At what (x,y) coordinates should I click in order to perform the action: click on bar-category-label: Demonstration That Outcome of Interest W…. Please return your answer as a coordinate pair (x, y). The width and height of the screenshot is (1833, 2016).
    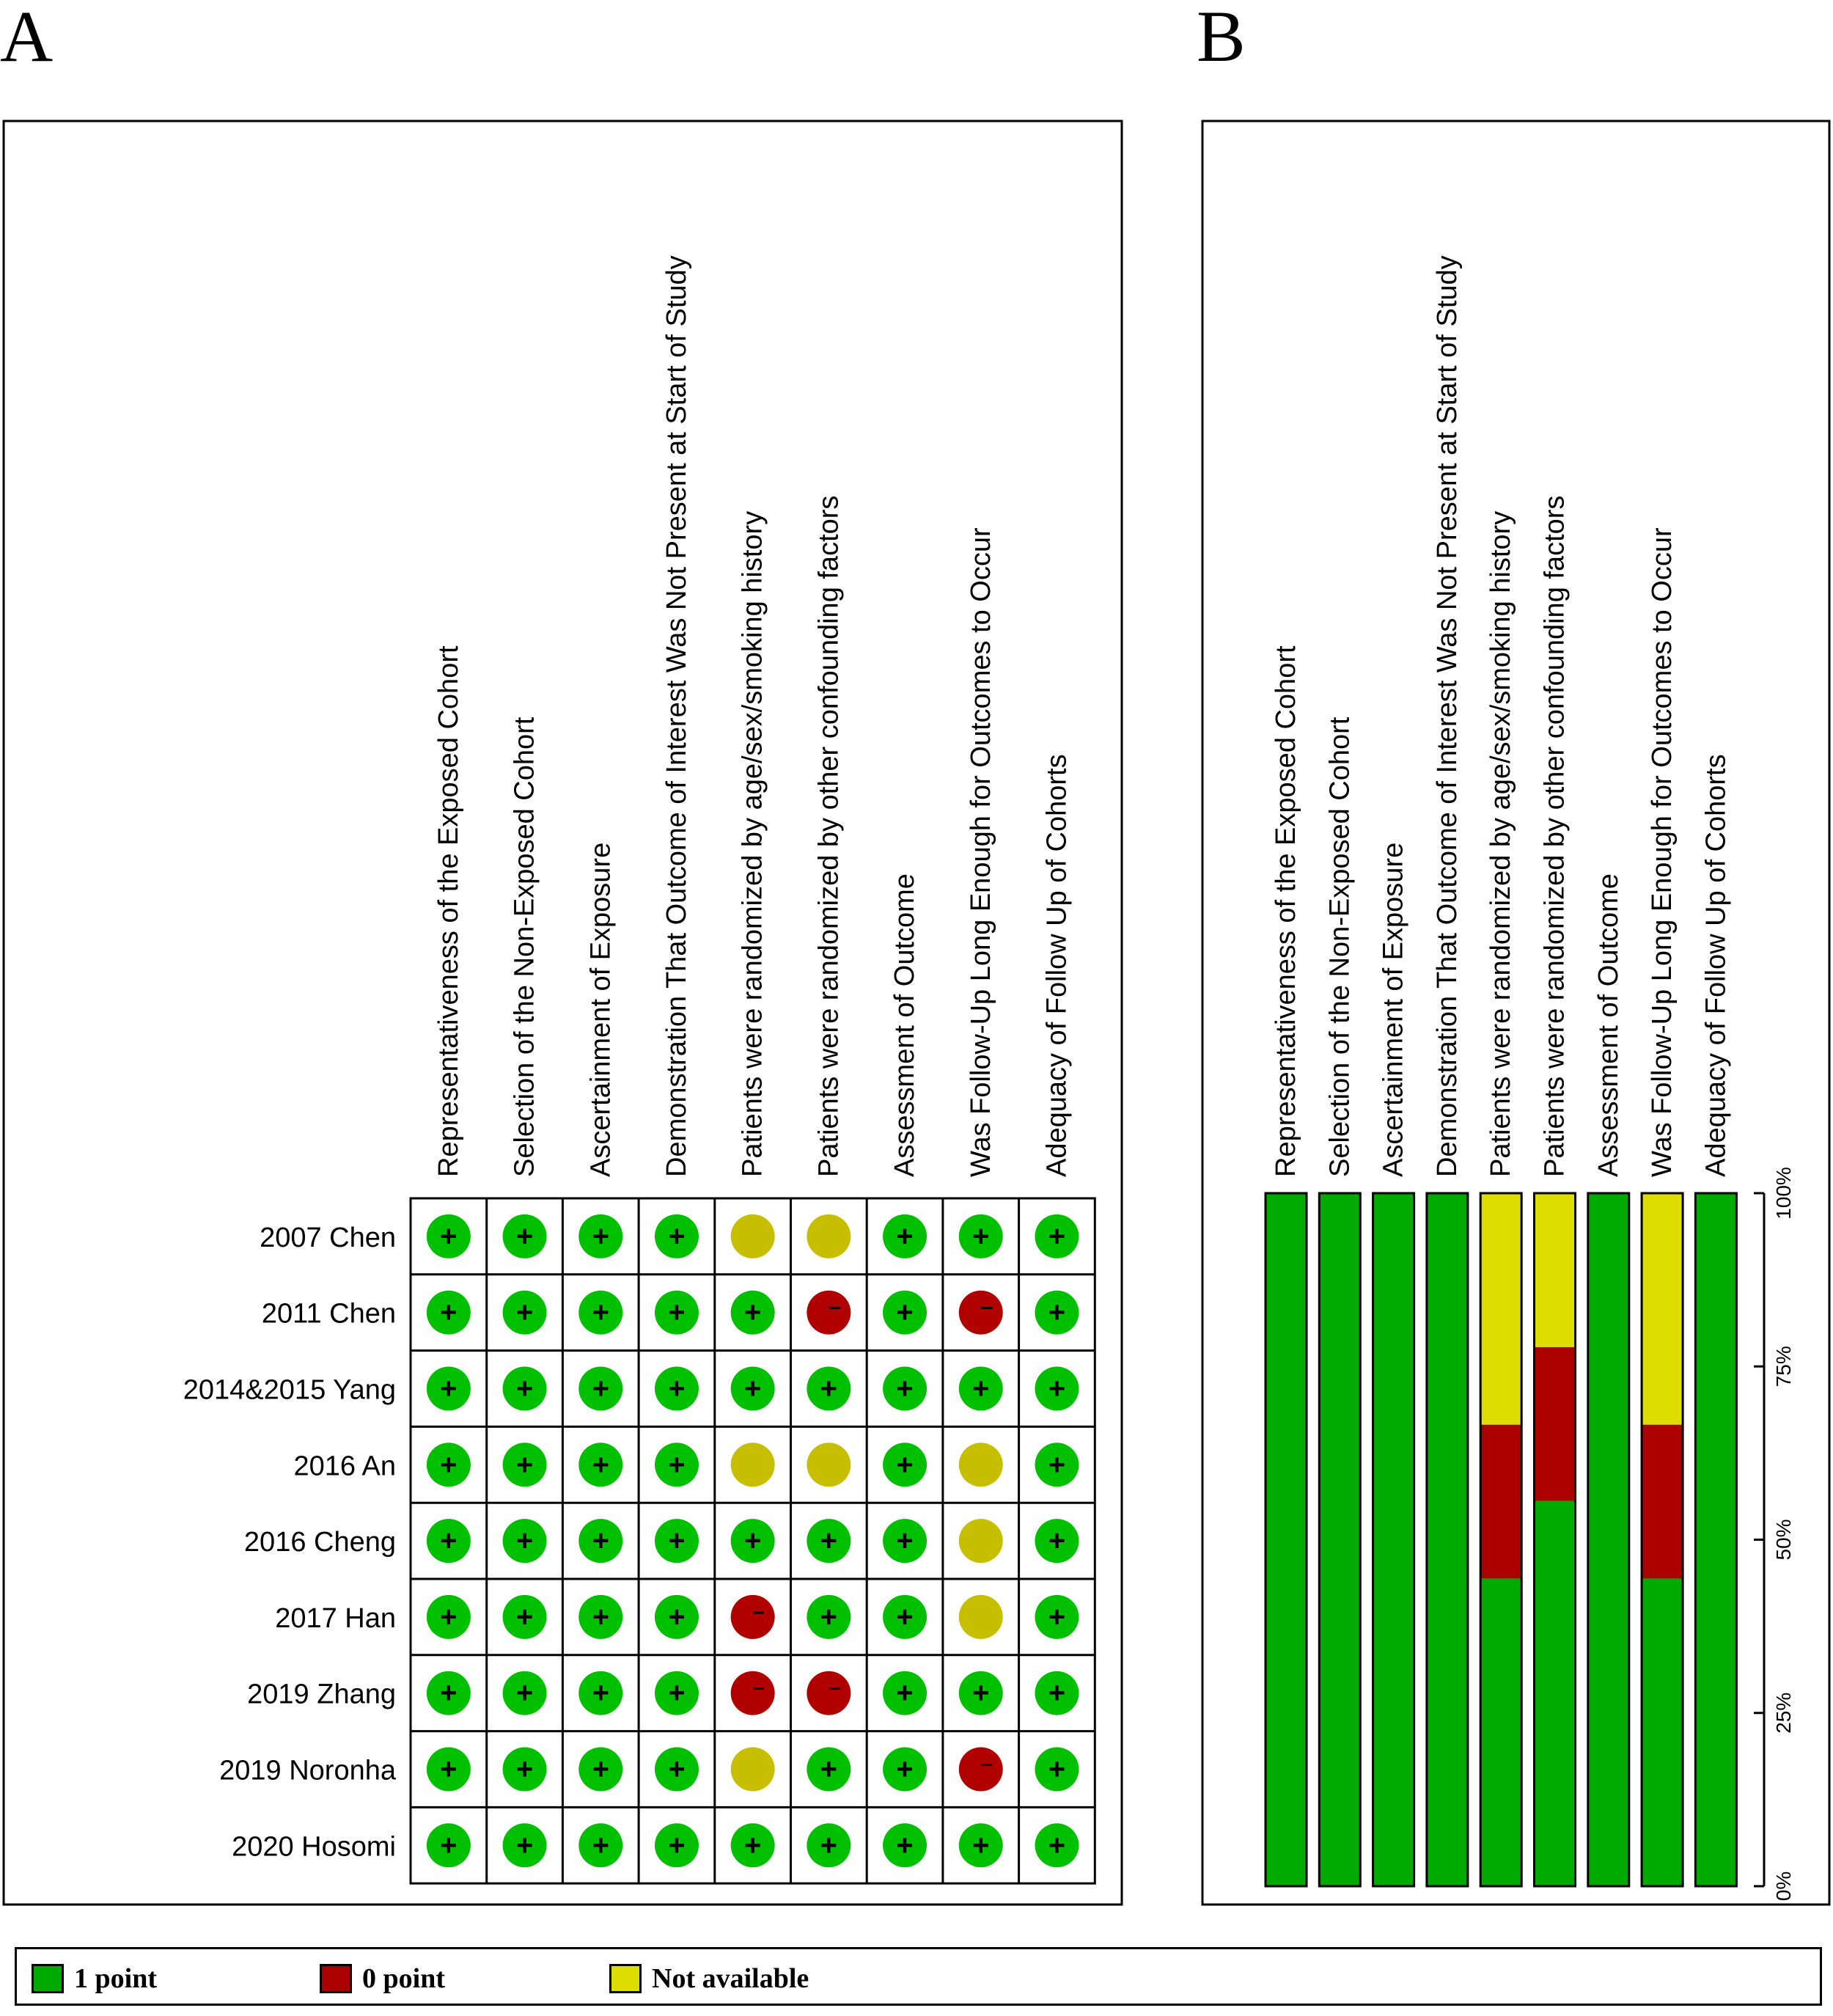
    Looking at the image, I should click on (1447, 716).